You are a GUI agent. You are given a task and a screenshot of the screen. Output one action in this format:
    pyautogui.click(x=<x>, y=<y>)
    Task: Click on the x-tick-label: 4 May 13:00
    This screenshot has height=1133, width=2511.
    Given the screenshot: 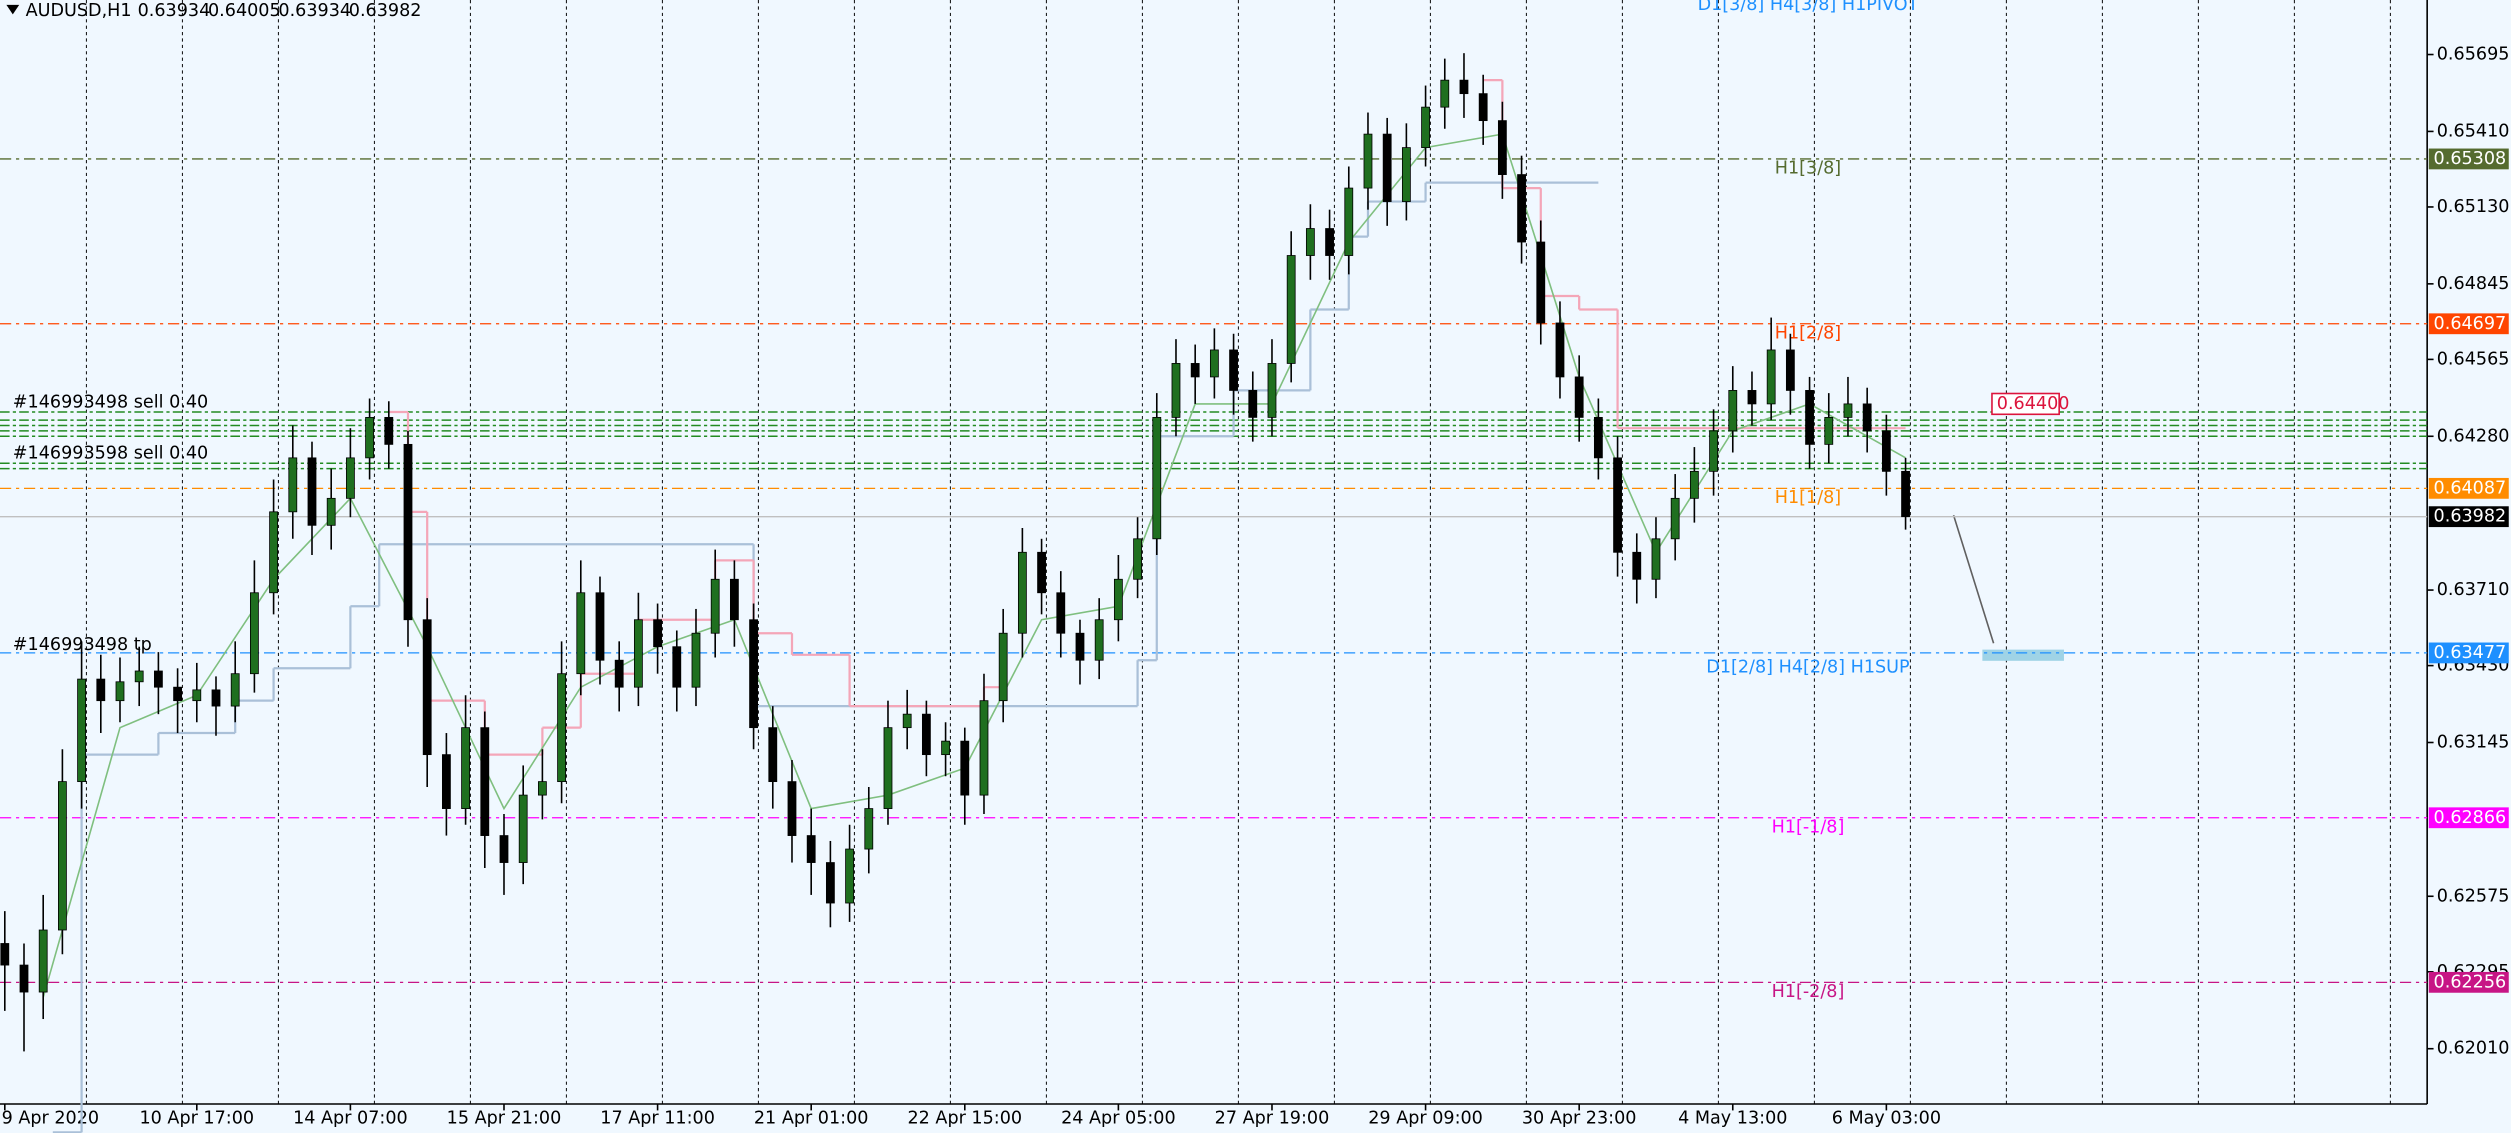 What is the action you would take?
    pyautogui.click(x=1732, y=1118)
    